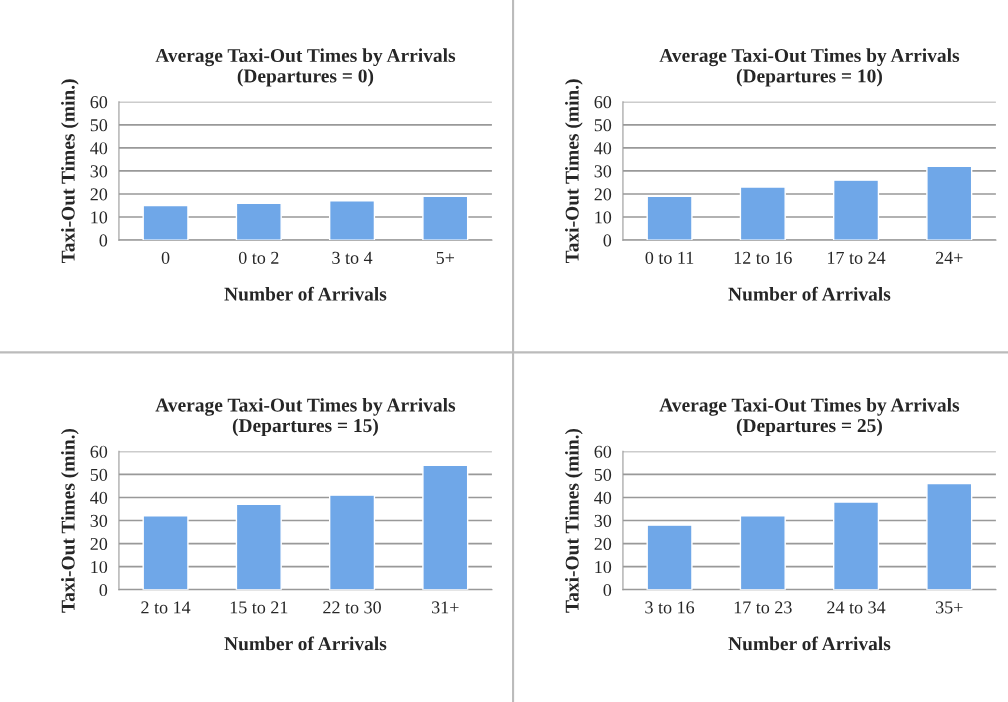 The height and width of the screenshot is (702, 1008). Describe the element at coordinates (669, 257) in the screenshot. I see `x-tick-label: 0 to 11` at that location.